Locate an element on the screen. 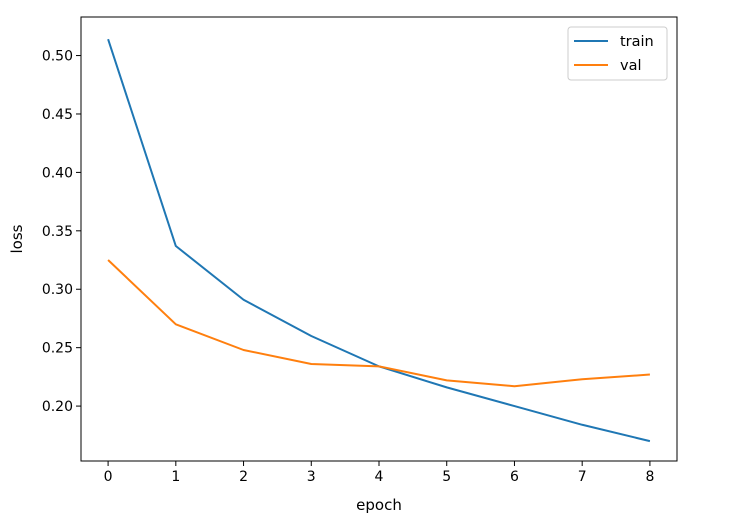 Image resolution: width=730 pixels, height=520 pixels. legend-label-train: train is located at coordinates (637, 42).